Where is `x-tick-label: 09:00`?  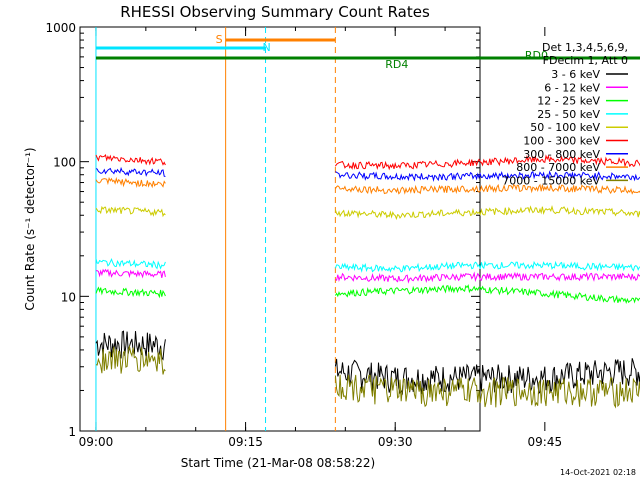
x-tick-label: 09:00 is located at coordinates (96, 442).